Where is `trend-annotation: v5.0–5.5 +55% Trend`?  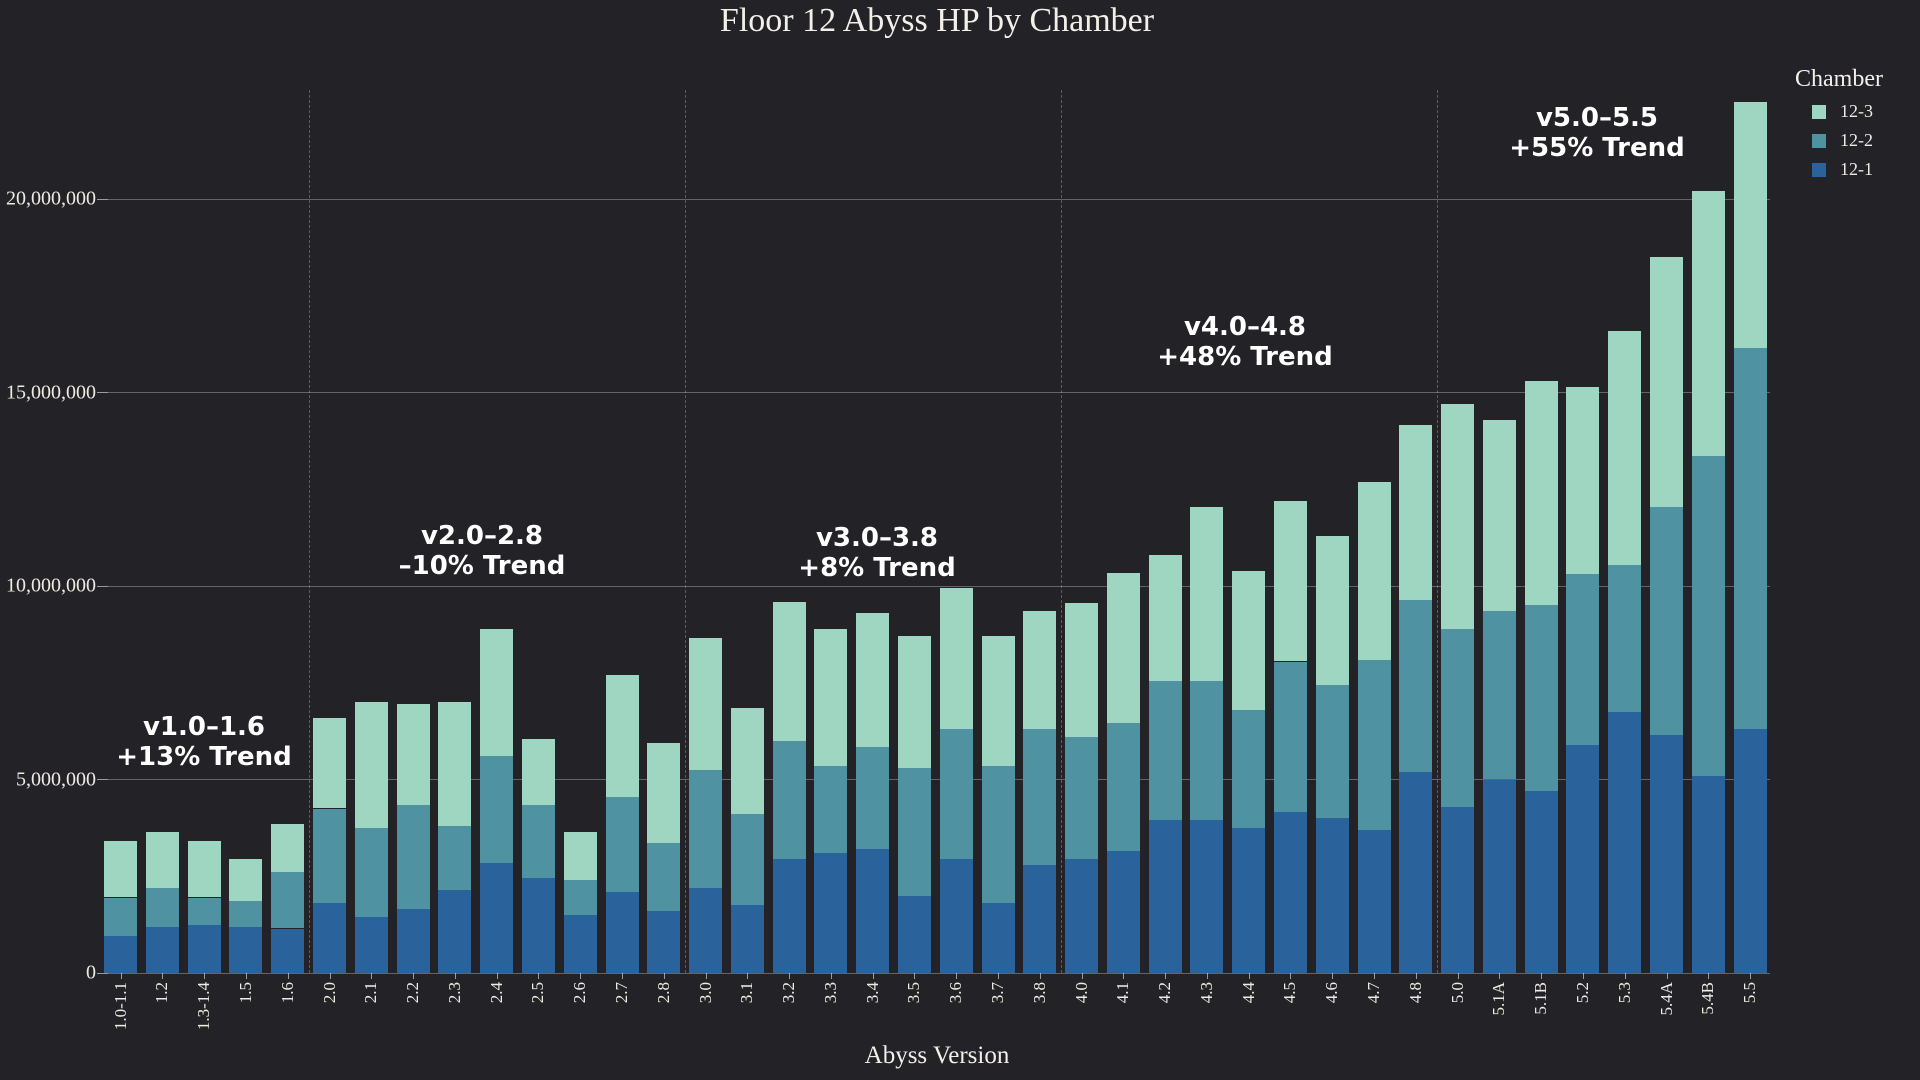 trend-annotation: v5.0–5.5 +55% Trend is located at coordinates (1597, 133).